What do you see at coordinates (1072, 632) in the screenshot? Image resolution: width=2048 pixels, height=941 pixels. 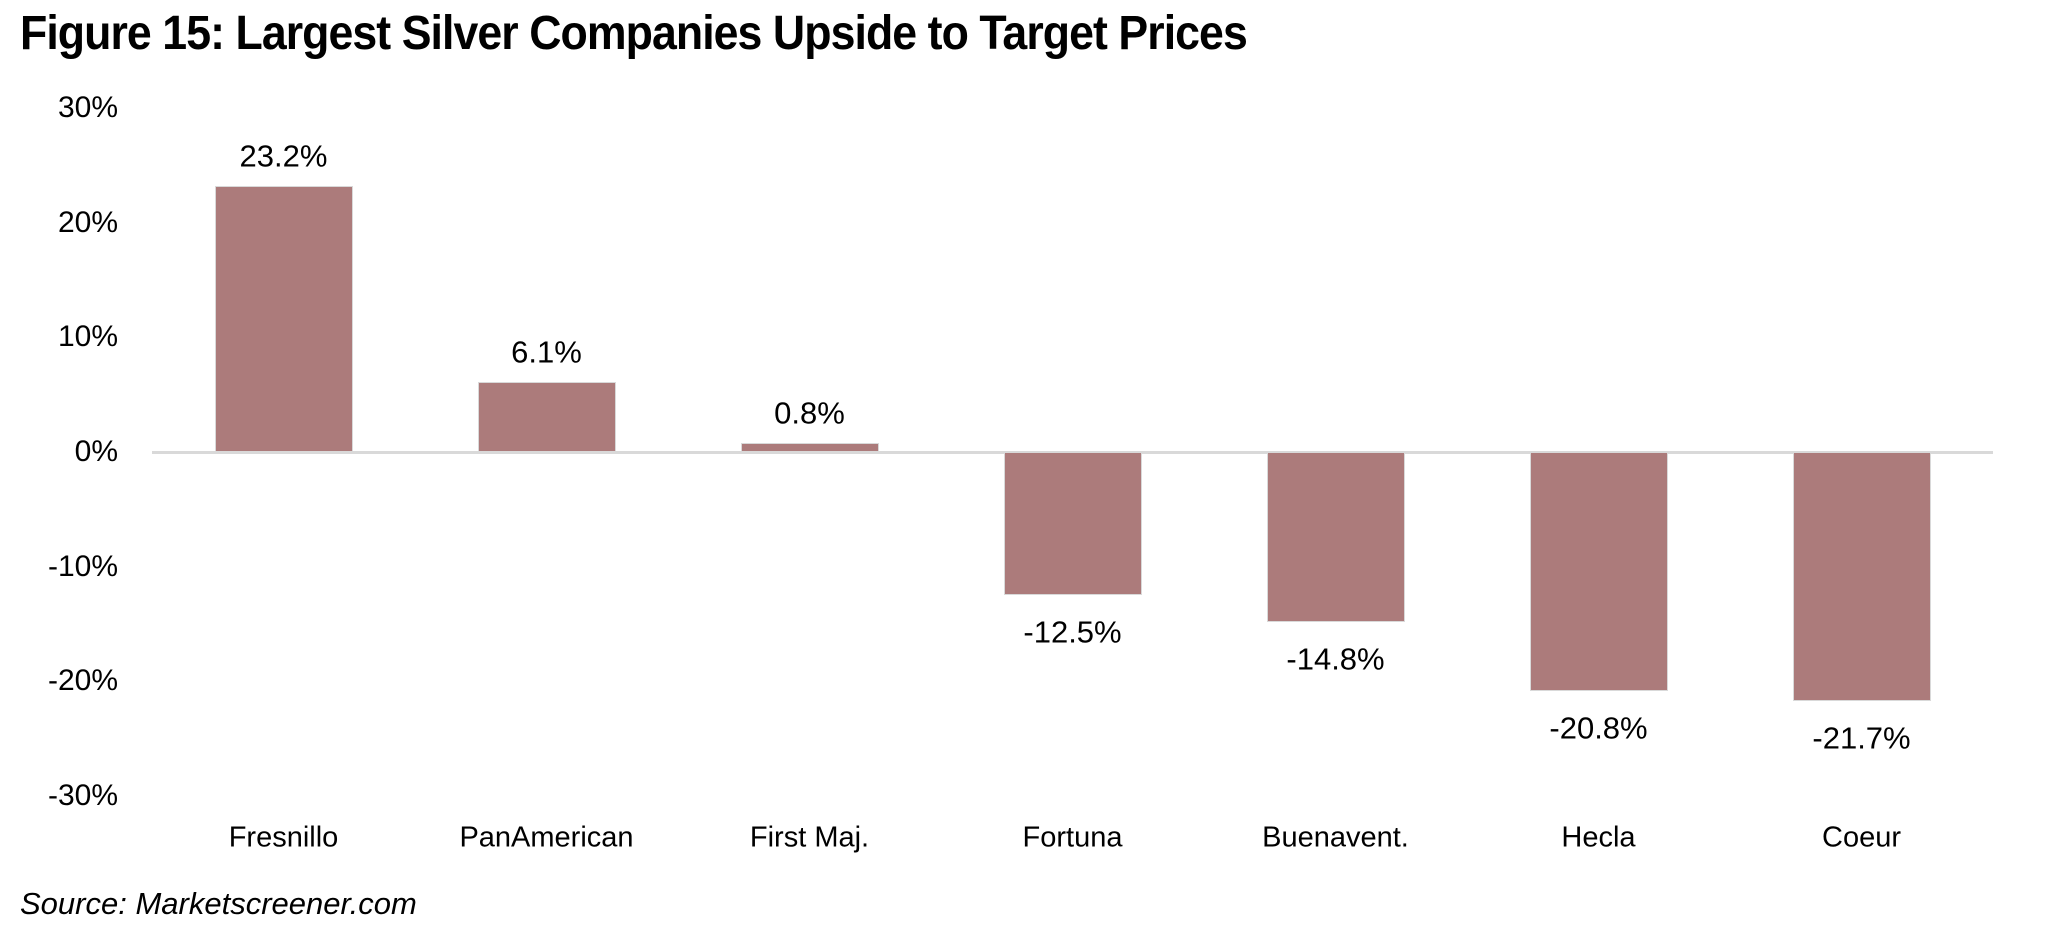 I see `bar-value-label: -12.5%` at bounding box center [1072, 632].